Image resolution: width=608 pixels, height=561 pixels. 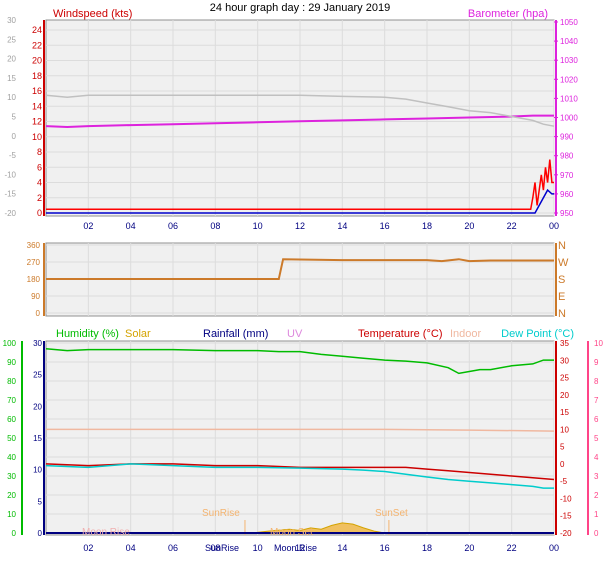 I want to click on uv-label: UV, so click(x=295, y=334).